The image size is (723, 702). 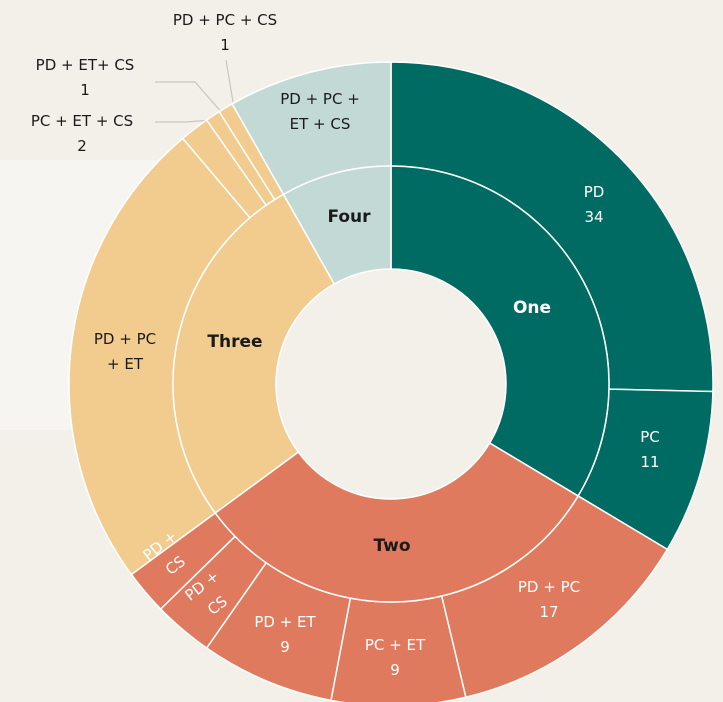 What do you see at coordinates (82, 121) in the screenshot?
I see `label-text: PC + ET + CS` at bounding box center [82, 121].